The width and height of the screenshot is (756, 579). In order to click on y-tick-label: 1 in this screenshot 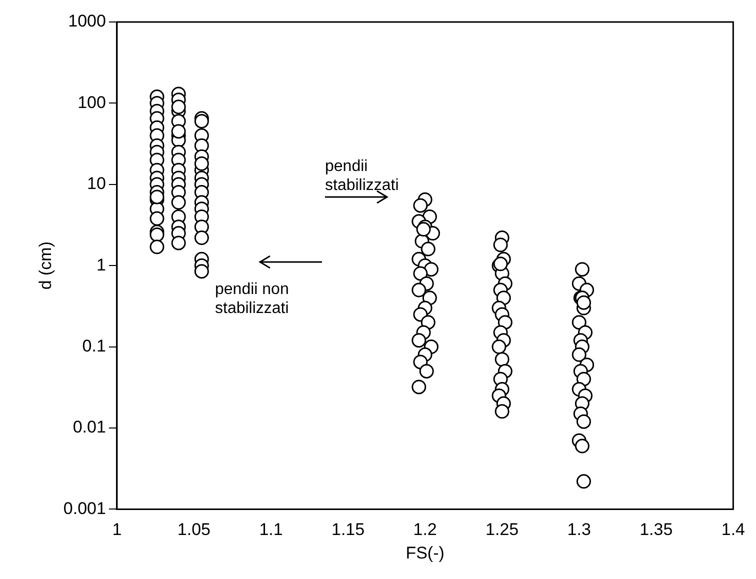, I will do `click(101, 264)`.